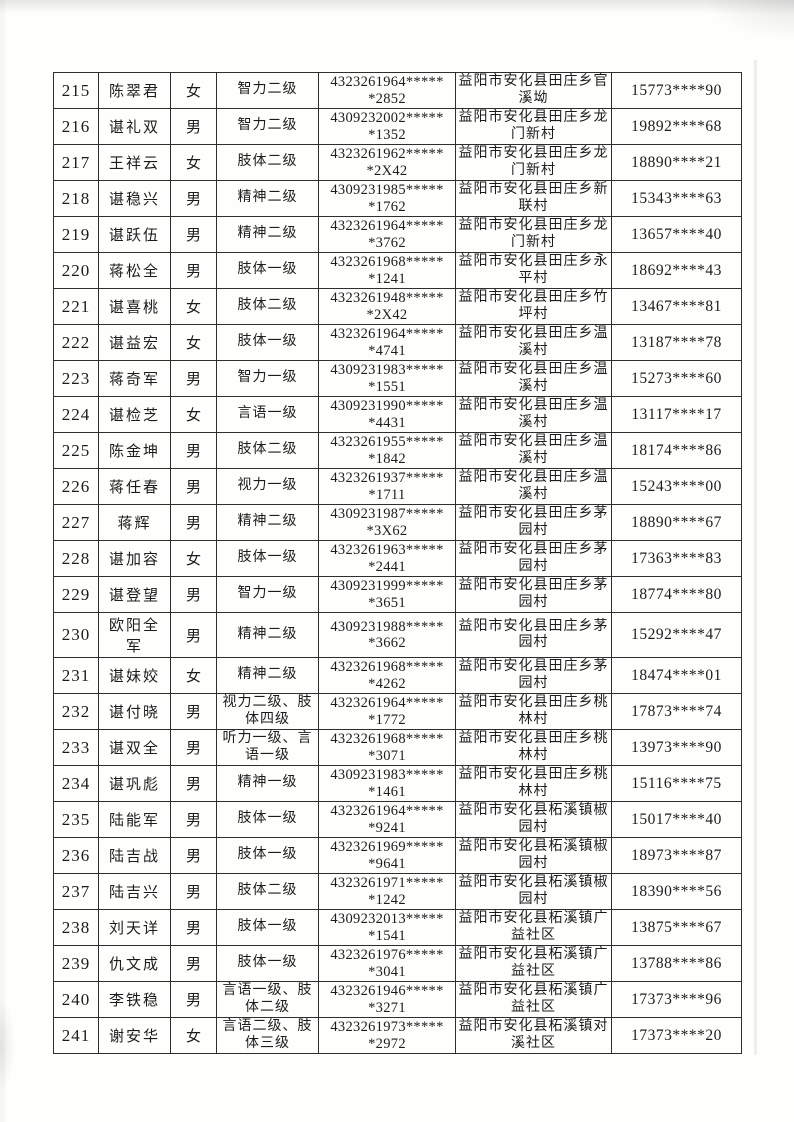 This screenshot has width=794, height=1122. Describe the element at coordinates (387, 855) in the screenshot. I see `id-cell: 4323261969***** *9641` at that location.